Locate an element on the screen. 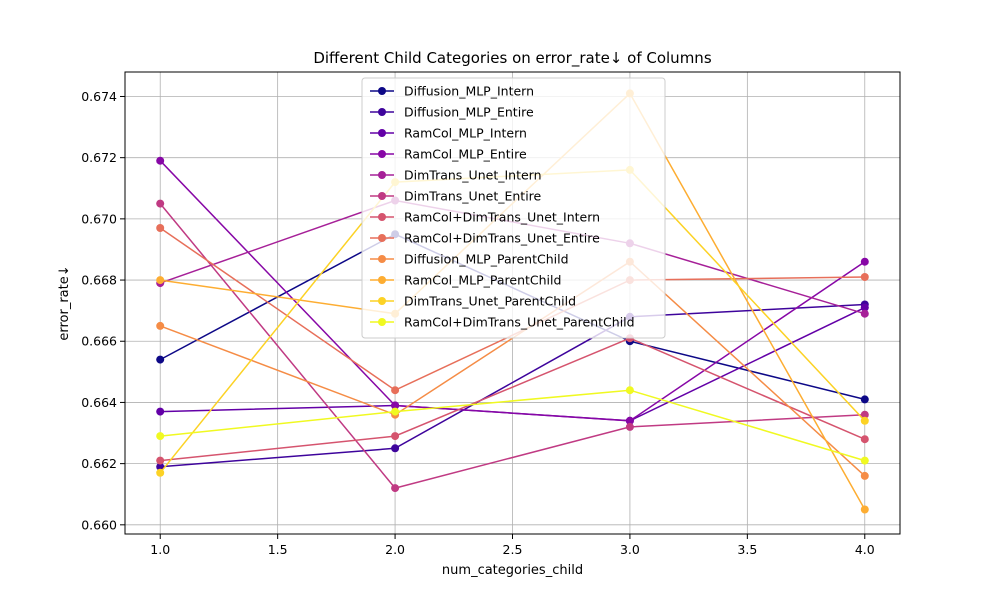  legend-label: RamCol+DimTrans_Unet_Intern is located at coordinates (502, 217).